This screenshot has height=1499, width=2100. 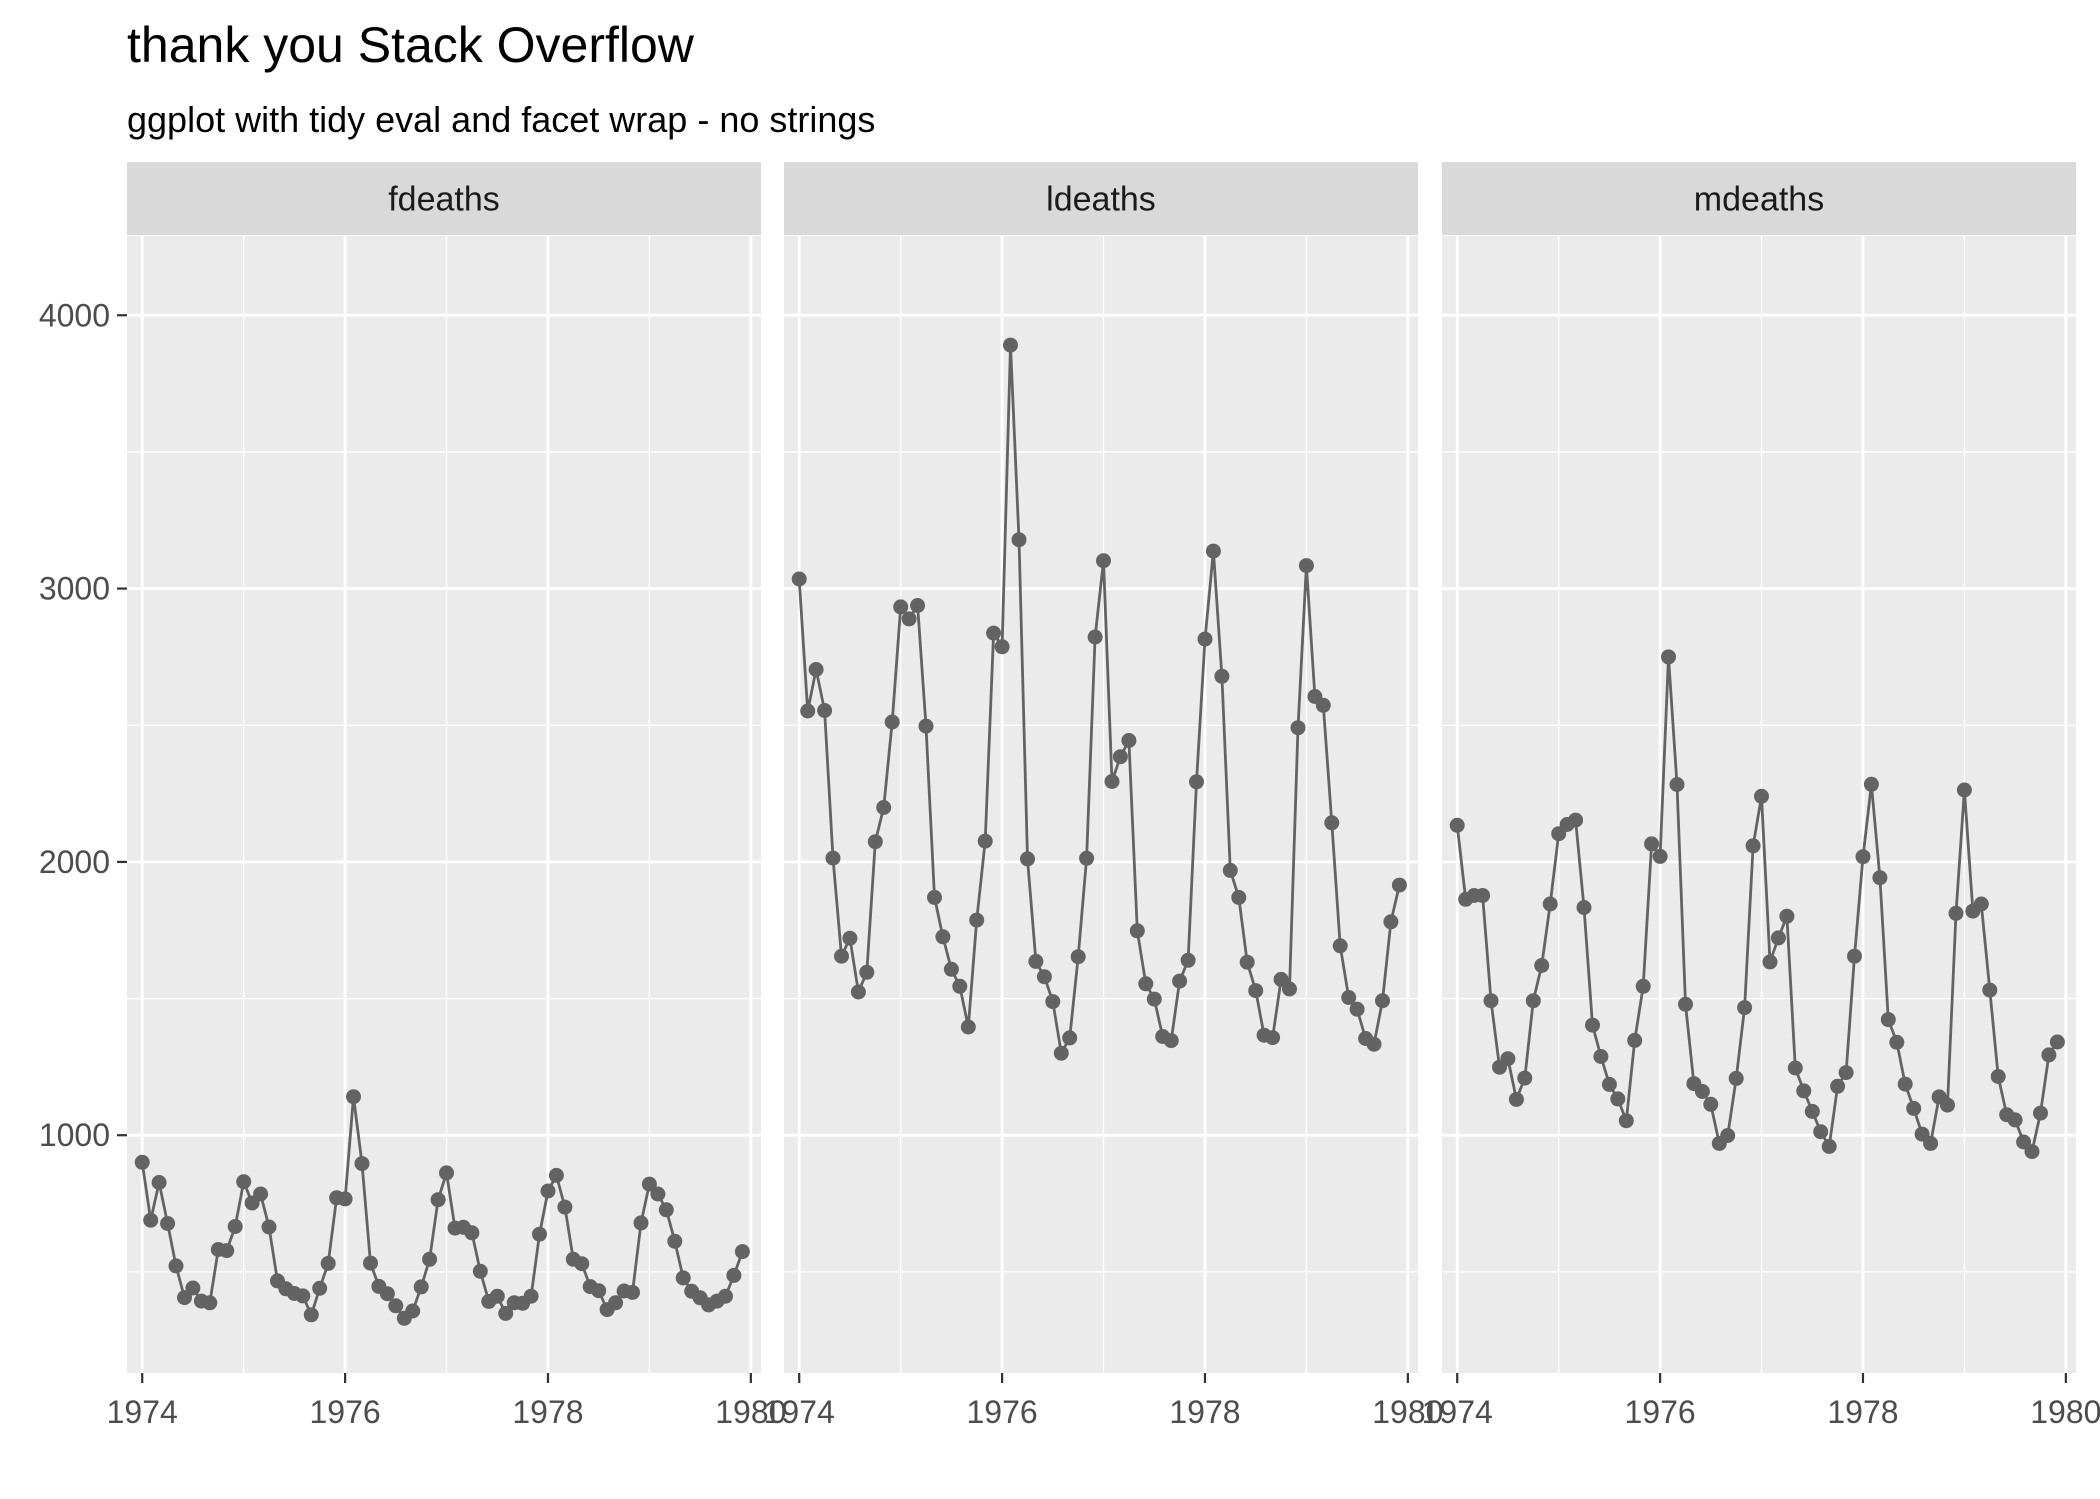 What do you see at coordinates (2065, 1412) in the screenshot?
I see `x-tick-label: 1980` at bounding box center [2065, 1412].